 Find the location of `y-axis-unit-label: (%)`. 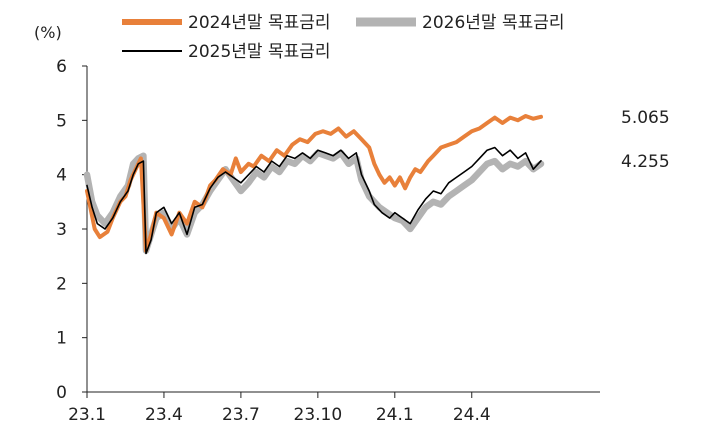

y-axis-unit-label: (%) is located at coordinates (48, 32).